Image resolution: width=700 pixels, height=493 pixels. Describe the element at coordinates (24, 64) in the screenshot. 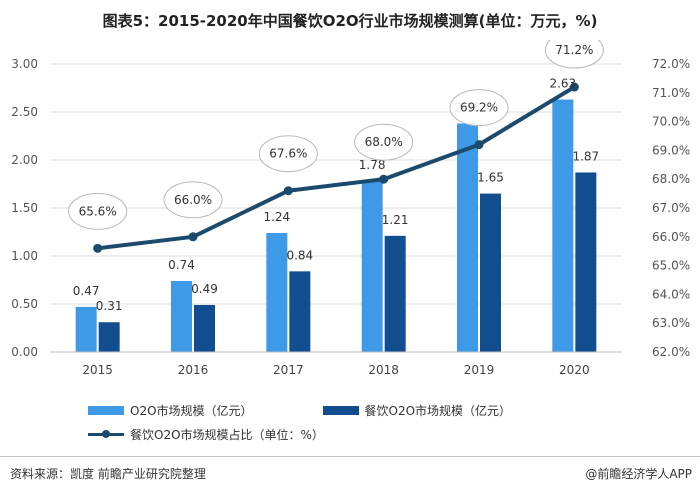

I see `y-tick-label-left: 3.00` at that location.